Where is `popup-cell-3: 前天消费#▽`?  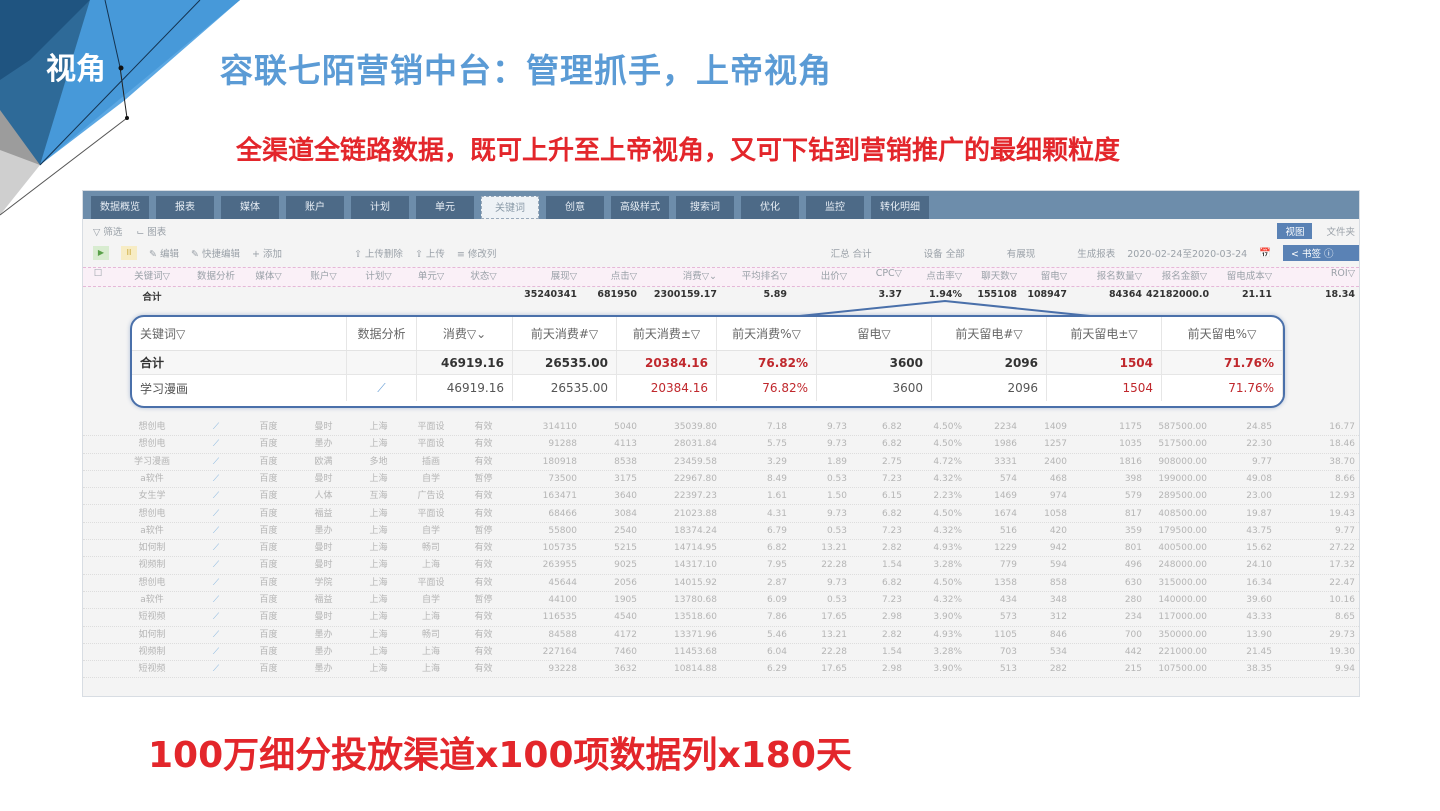
popup-cell-3: 前天消费#▽ is located at coordinates (565, 333).